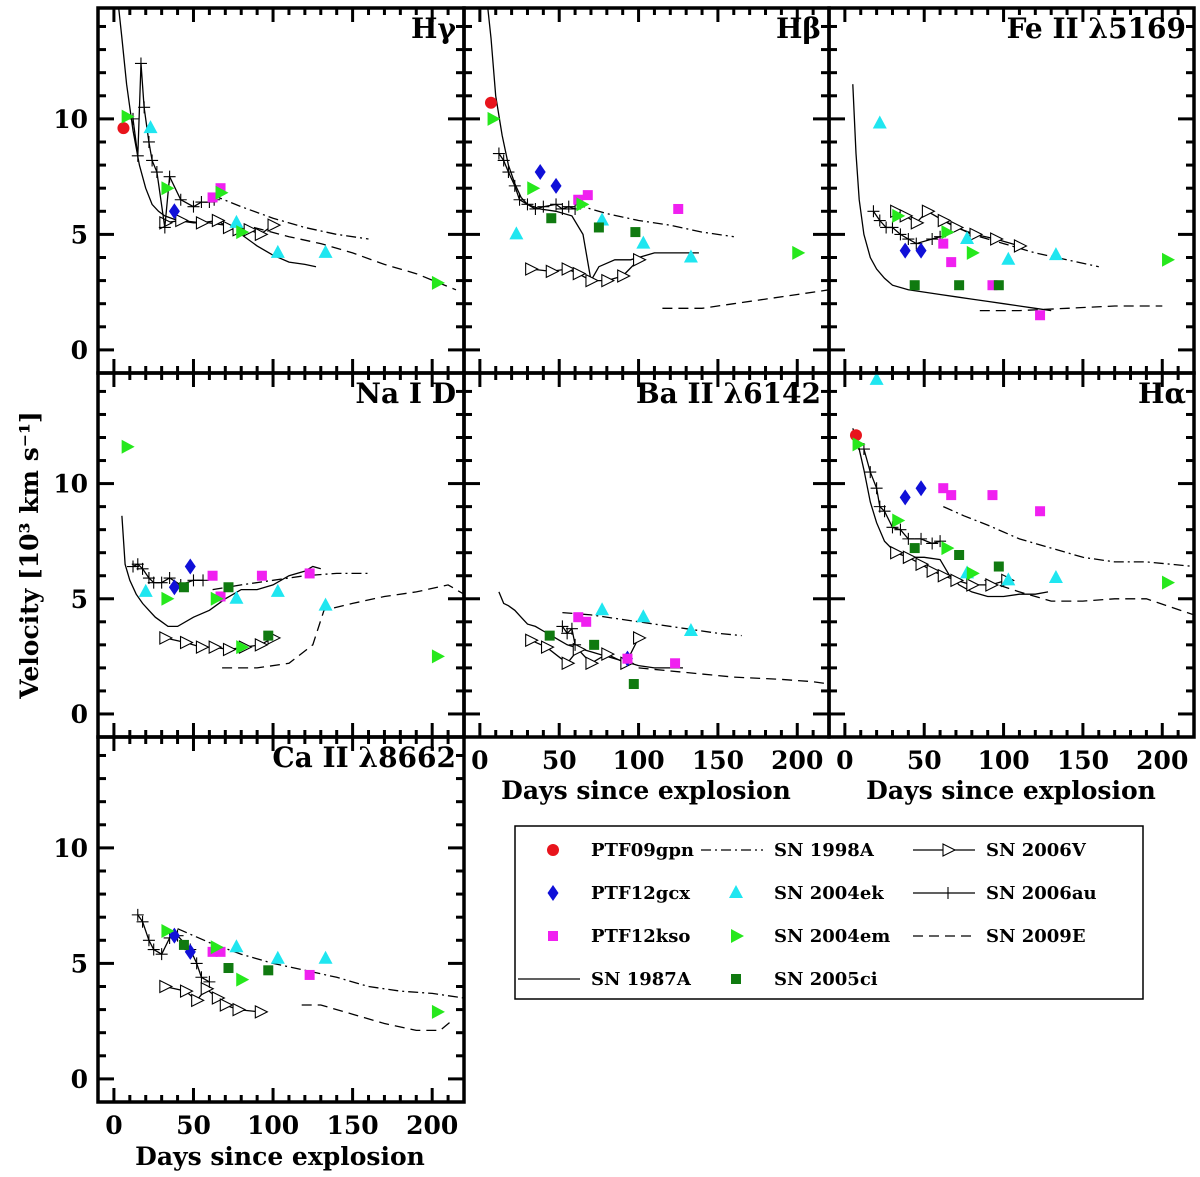  Describe the element at coordinates (1003, 760) in the screenshot. I see `x-tick-label: 100` at that location.